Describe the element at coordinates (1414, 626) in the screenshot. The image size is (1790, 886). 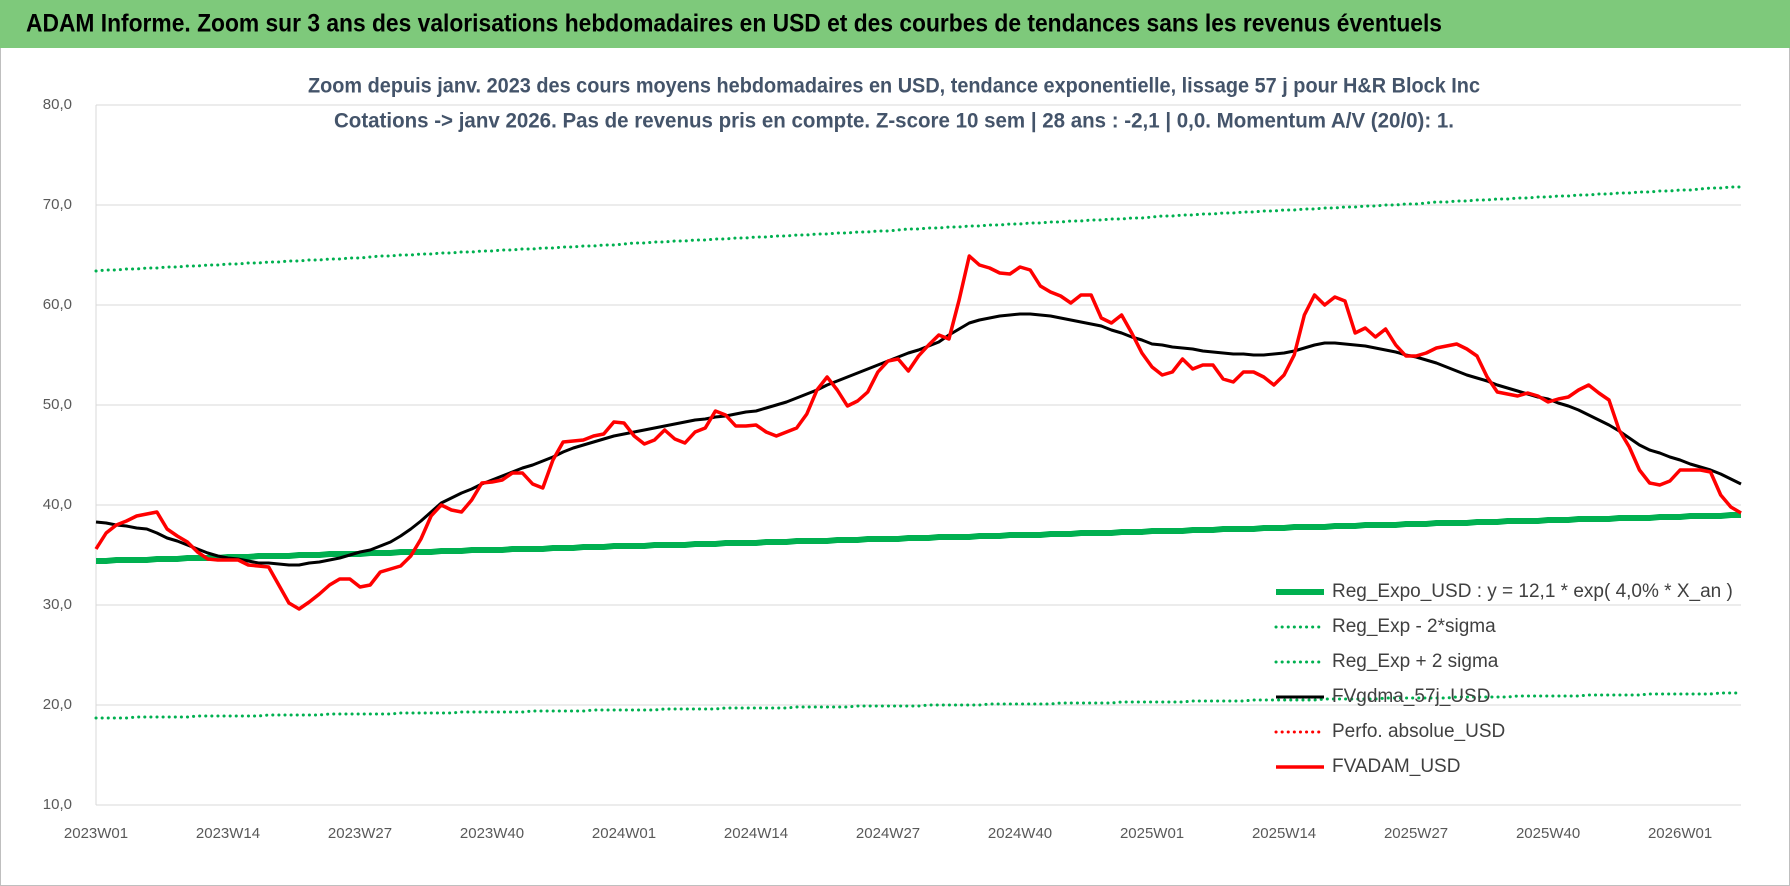
I see `legend-label: Reg_Exp - 2*sigma` at that location.